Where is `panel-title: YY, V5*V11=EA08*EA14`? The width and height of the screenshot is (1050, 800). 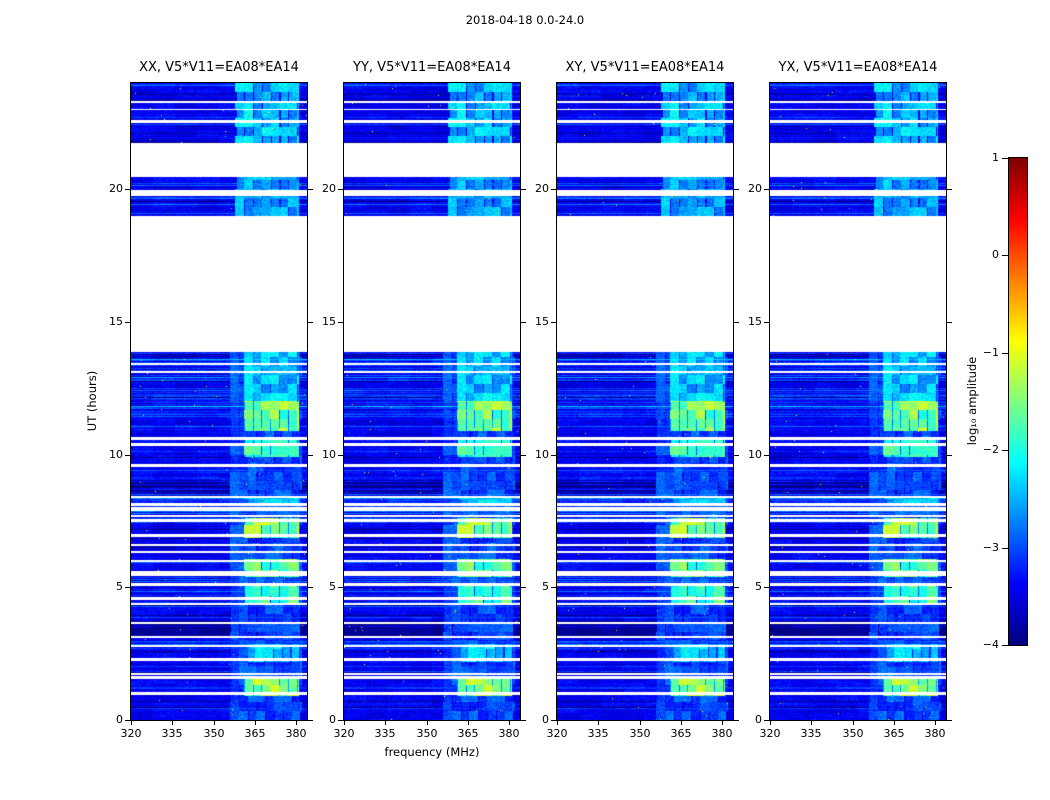
panel-title: YY, V5*V11=EA08*EA14 is located at coordinates (432, 67).